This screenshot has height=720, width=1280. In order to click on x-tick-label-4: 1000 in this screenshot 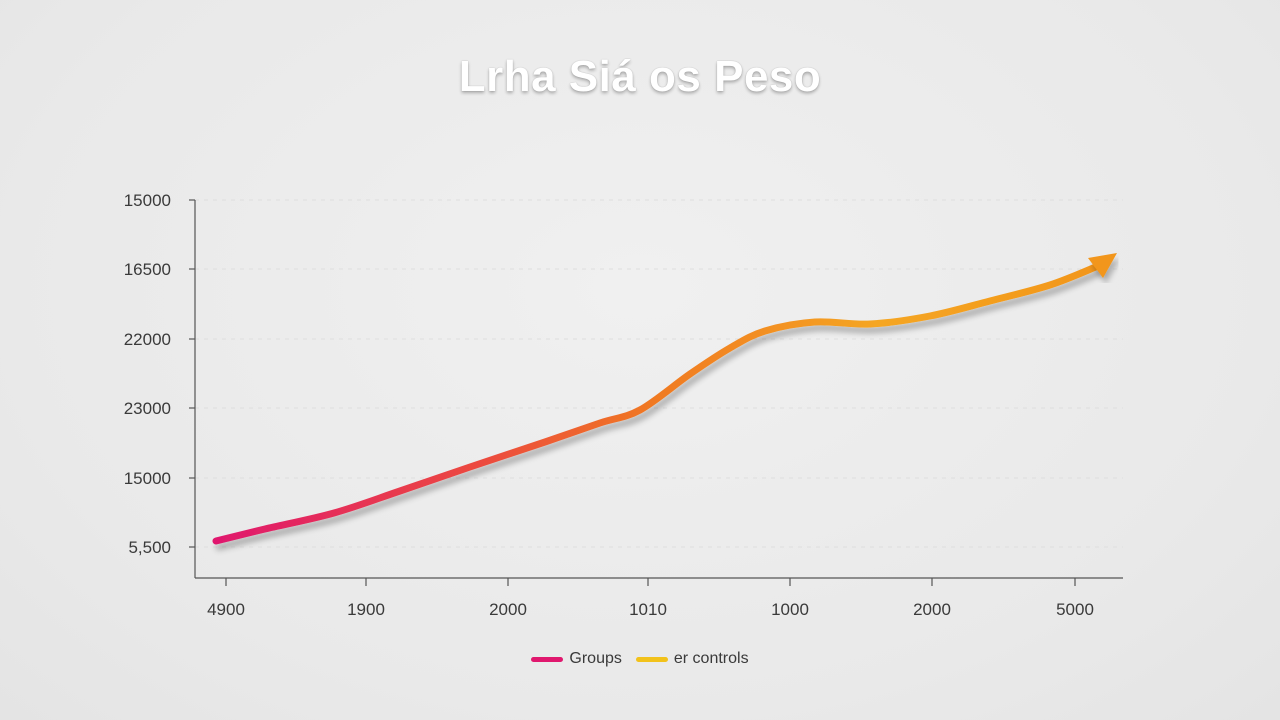, I will do `click(790, 609)`.